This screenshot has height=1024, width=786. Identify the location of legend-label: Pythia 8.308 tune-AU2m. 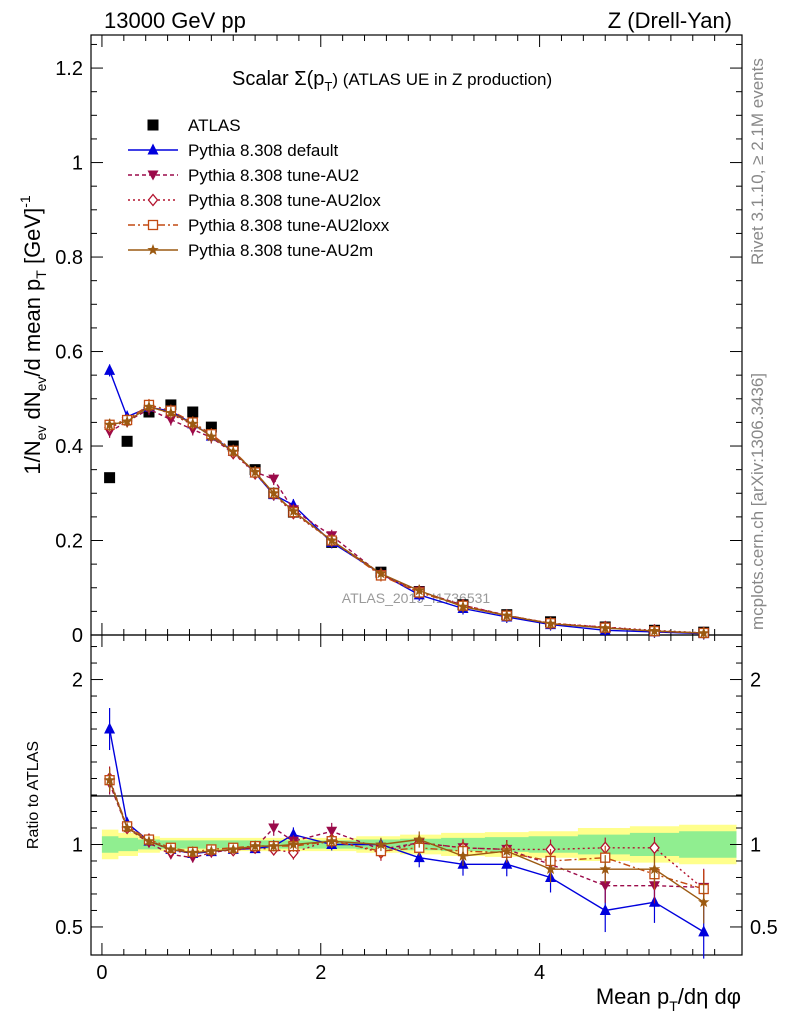
(280, 250).